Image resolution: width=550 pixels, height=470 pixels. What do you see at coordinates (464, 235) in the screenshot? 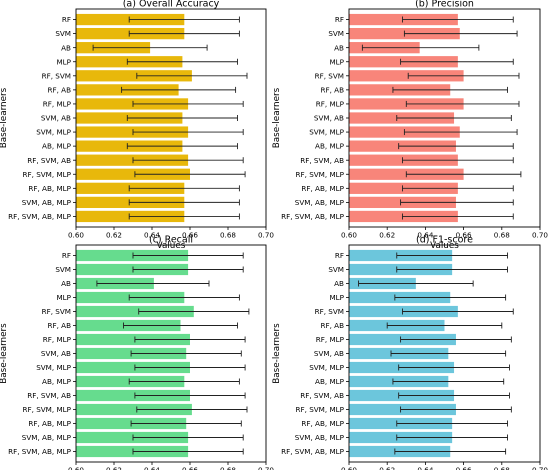
I see `x-tick-label: 0.66` at bounding box center [464, 235].